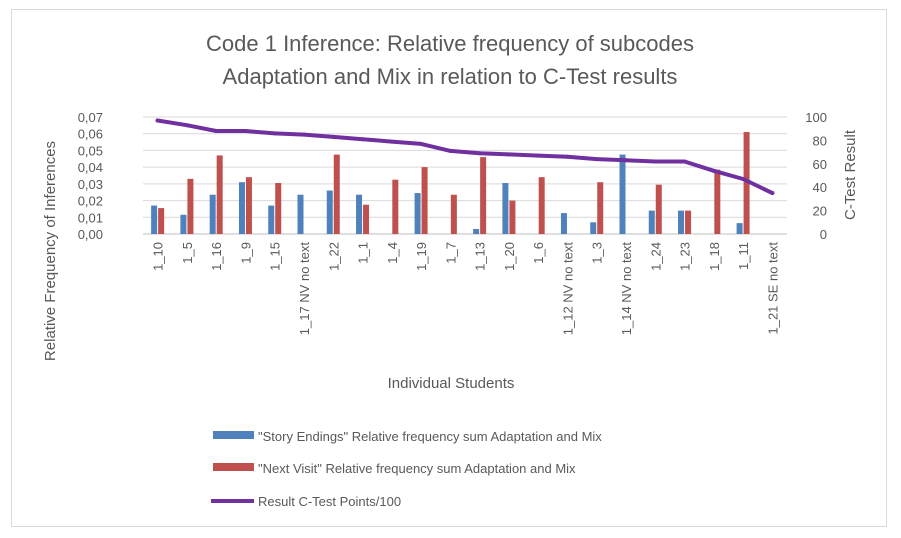 This screenshot has height=538, width=901. What do you see at coordinates (304, 289) in the screenshot?
I see `x-tick-label: 1_17 NV no text` at bounding box center [304, 289].